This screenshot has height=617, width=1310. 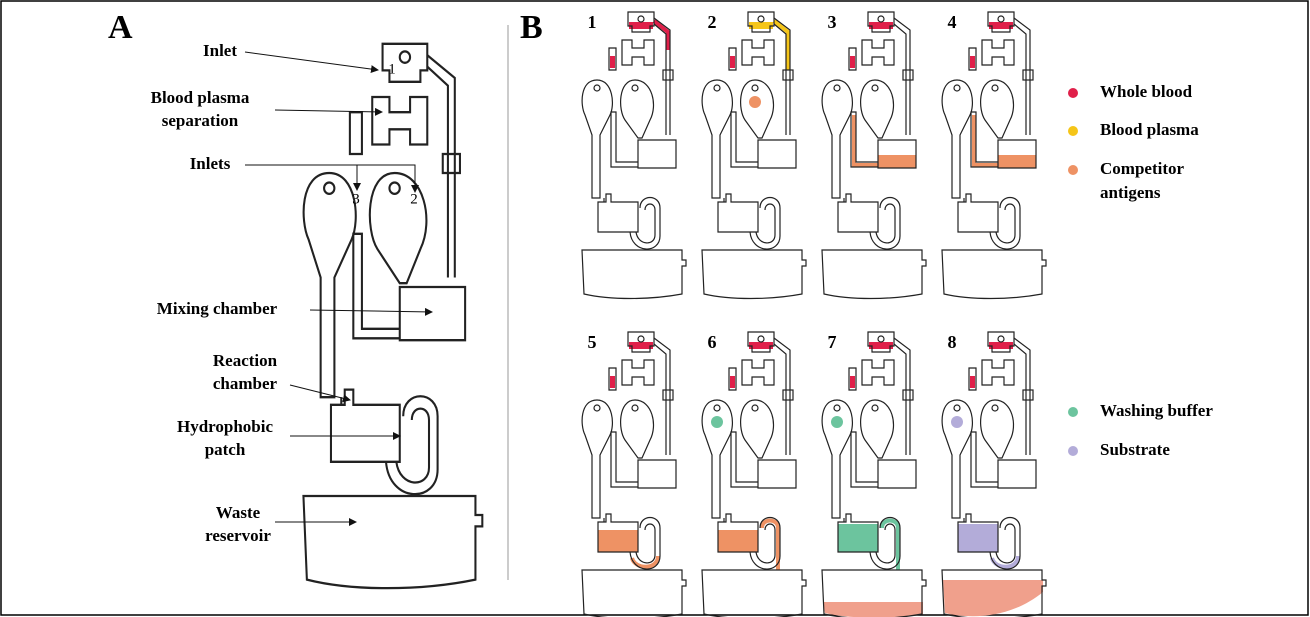 I want to click on legend-label: Washing buffer, so click(x=1156, y=410).